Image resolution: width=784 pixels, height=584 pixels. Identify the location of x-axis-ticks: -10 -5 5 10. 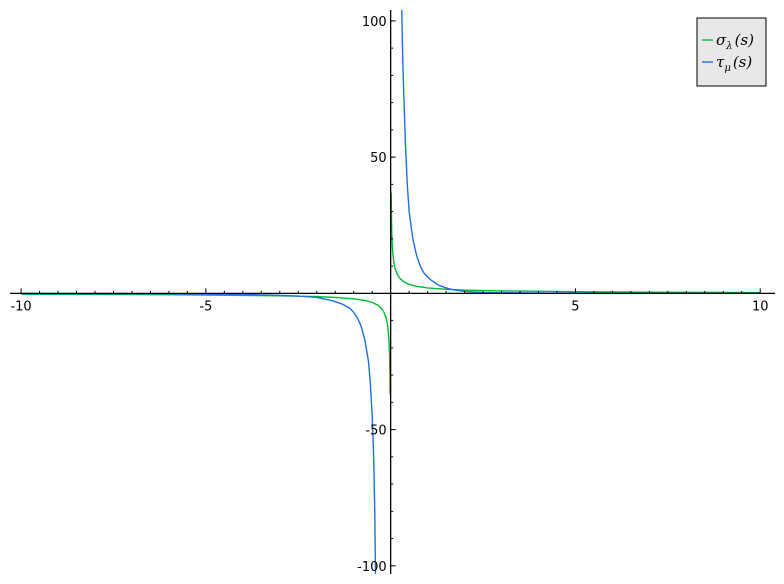
(389, 301).